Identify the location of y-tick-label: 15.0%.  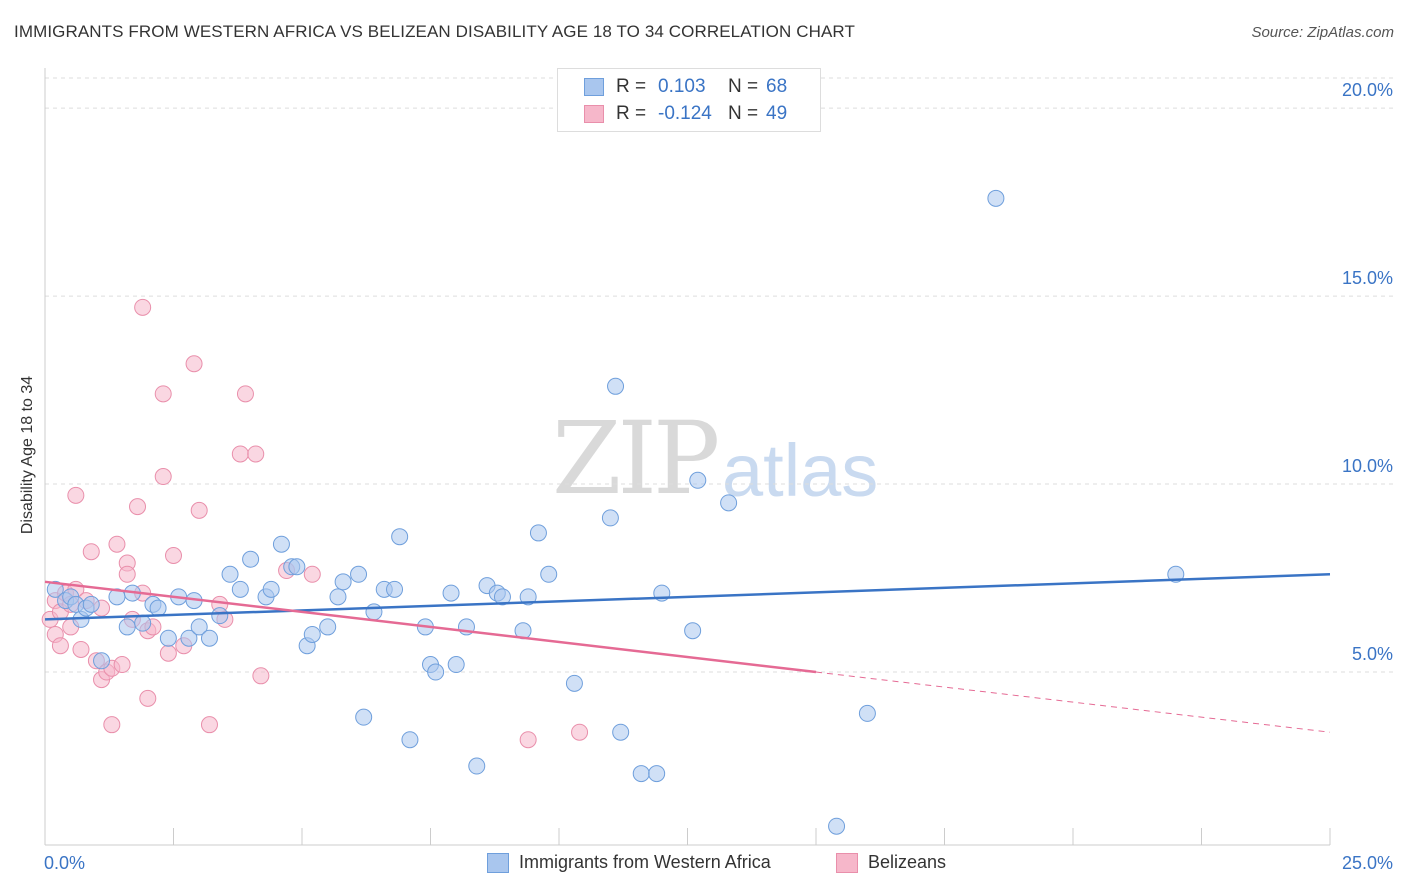
(1367, 278).